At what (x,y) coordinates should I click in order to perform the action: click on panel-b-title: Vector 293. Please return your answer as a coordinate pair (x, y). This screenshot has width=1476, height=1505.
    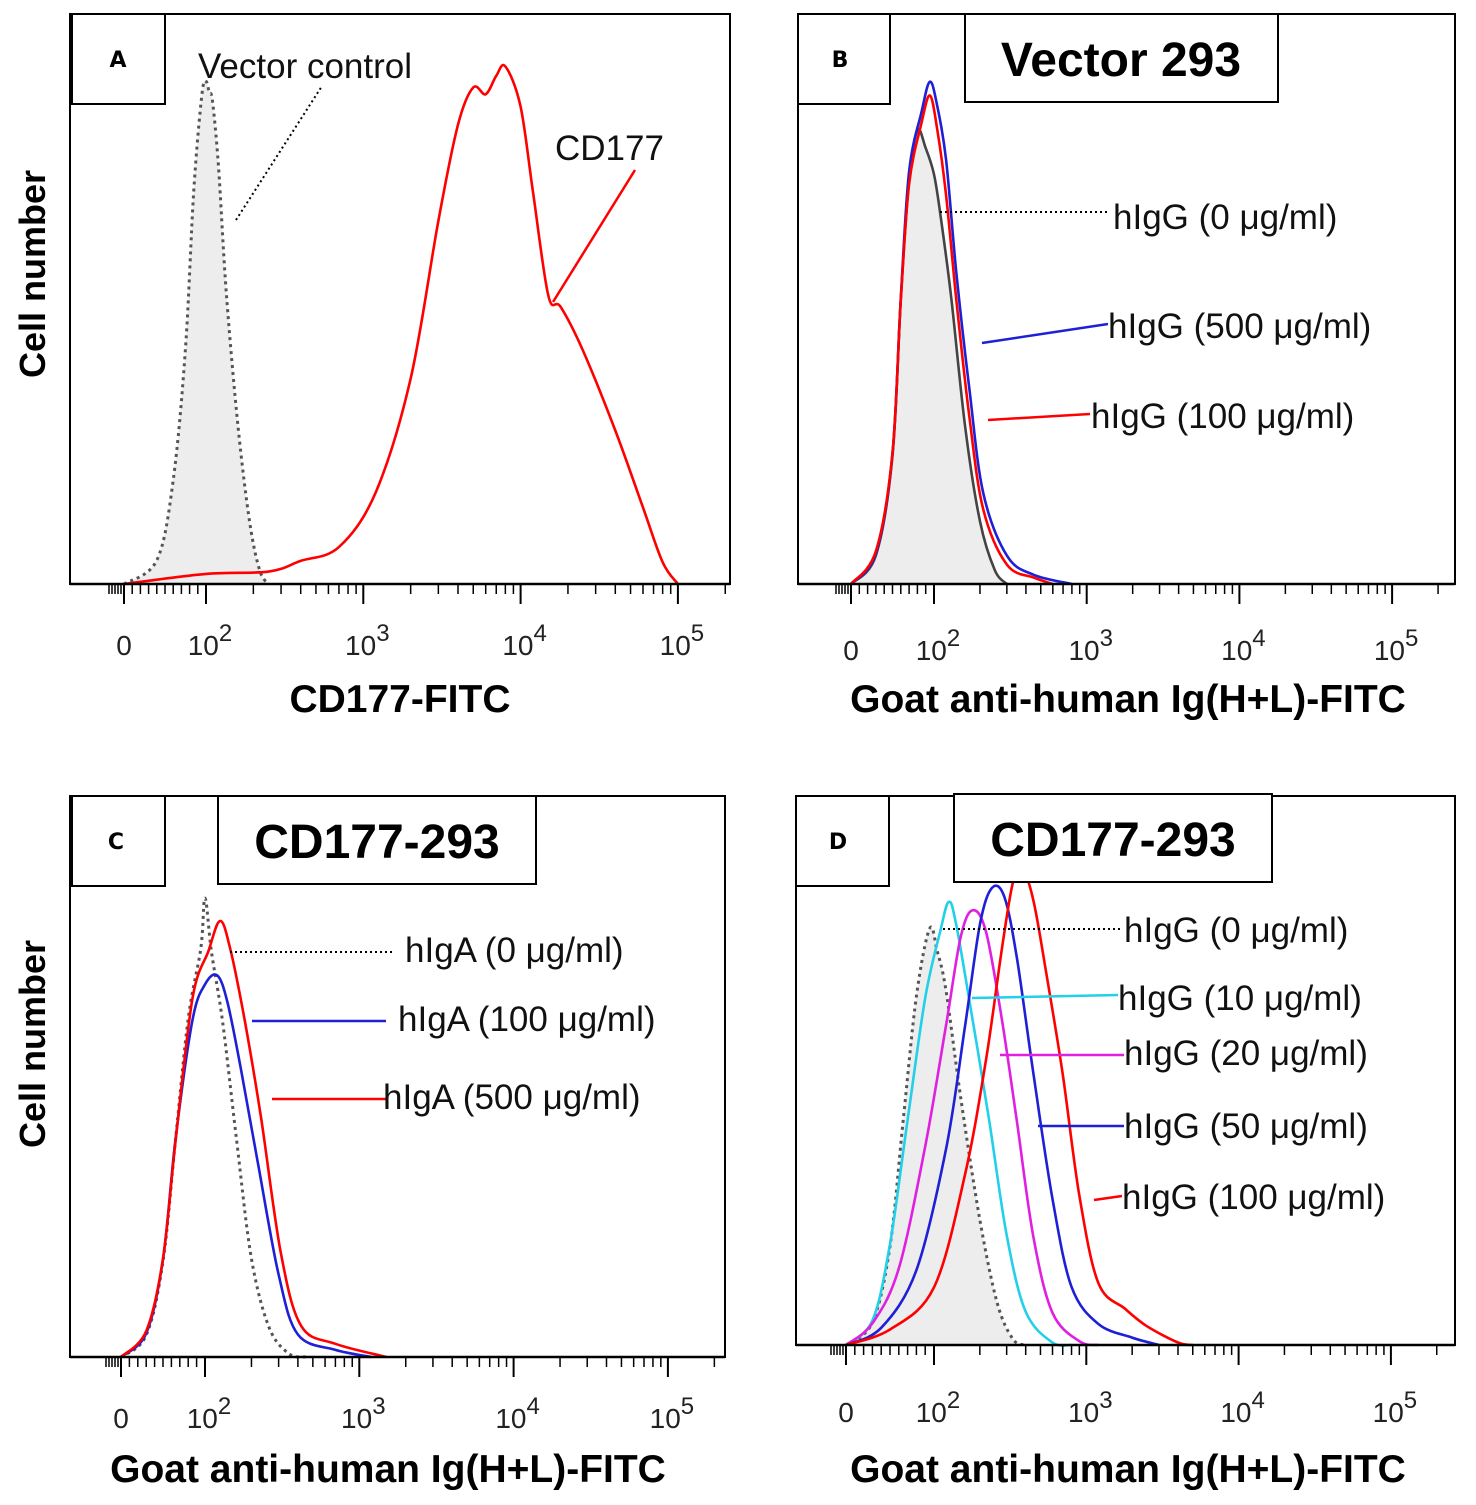
    Looking at the image, I should click on (1121, 60).